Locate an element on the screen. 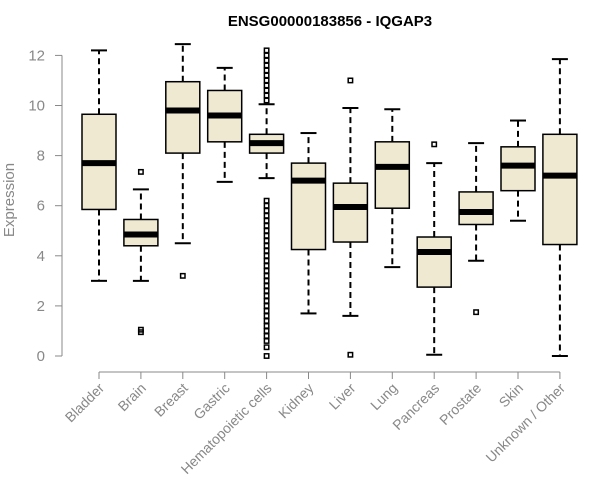  x-tick-label: Kidney is located at coordinates (296, 401).